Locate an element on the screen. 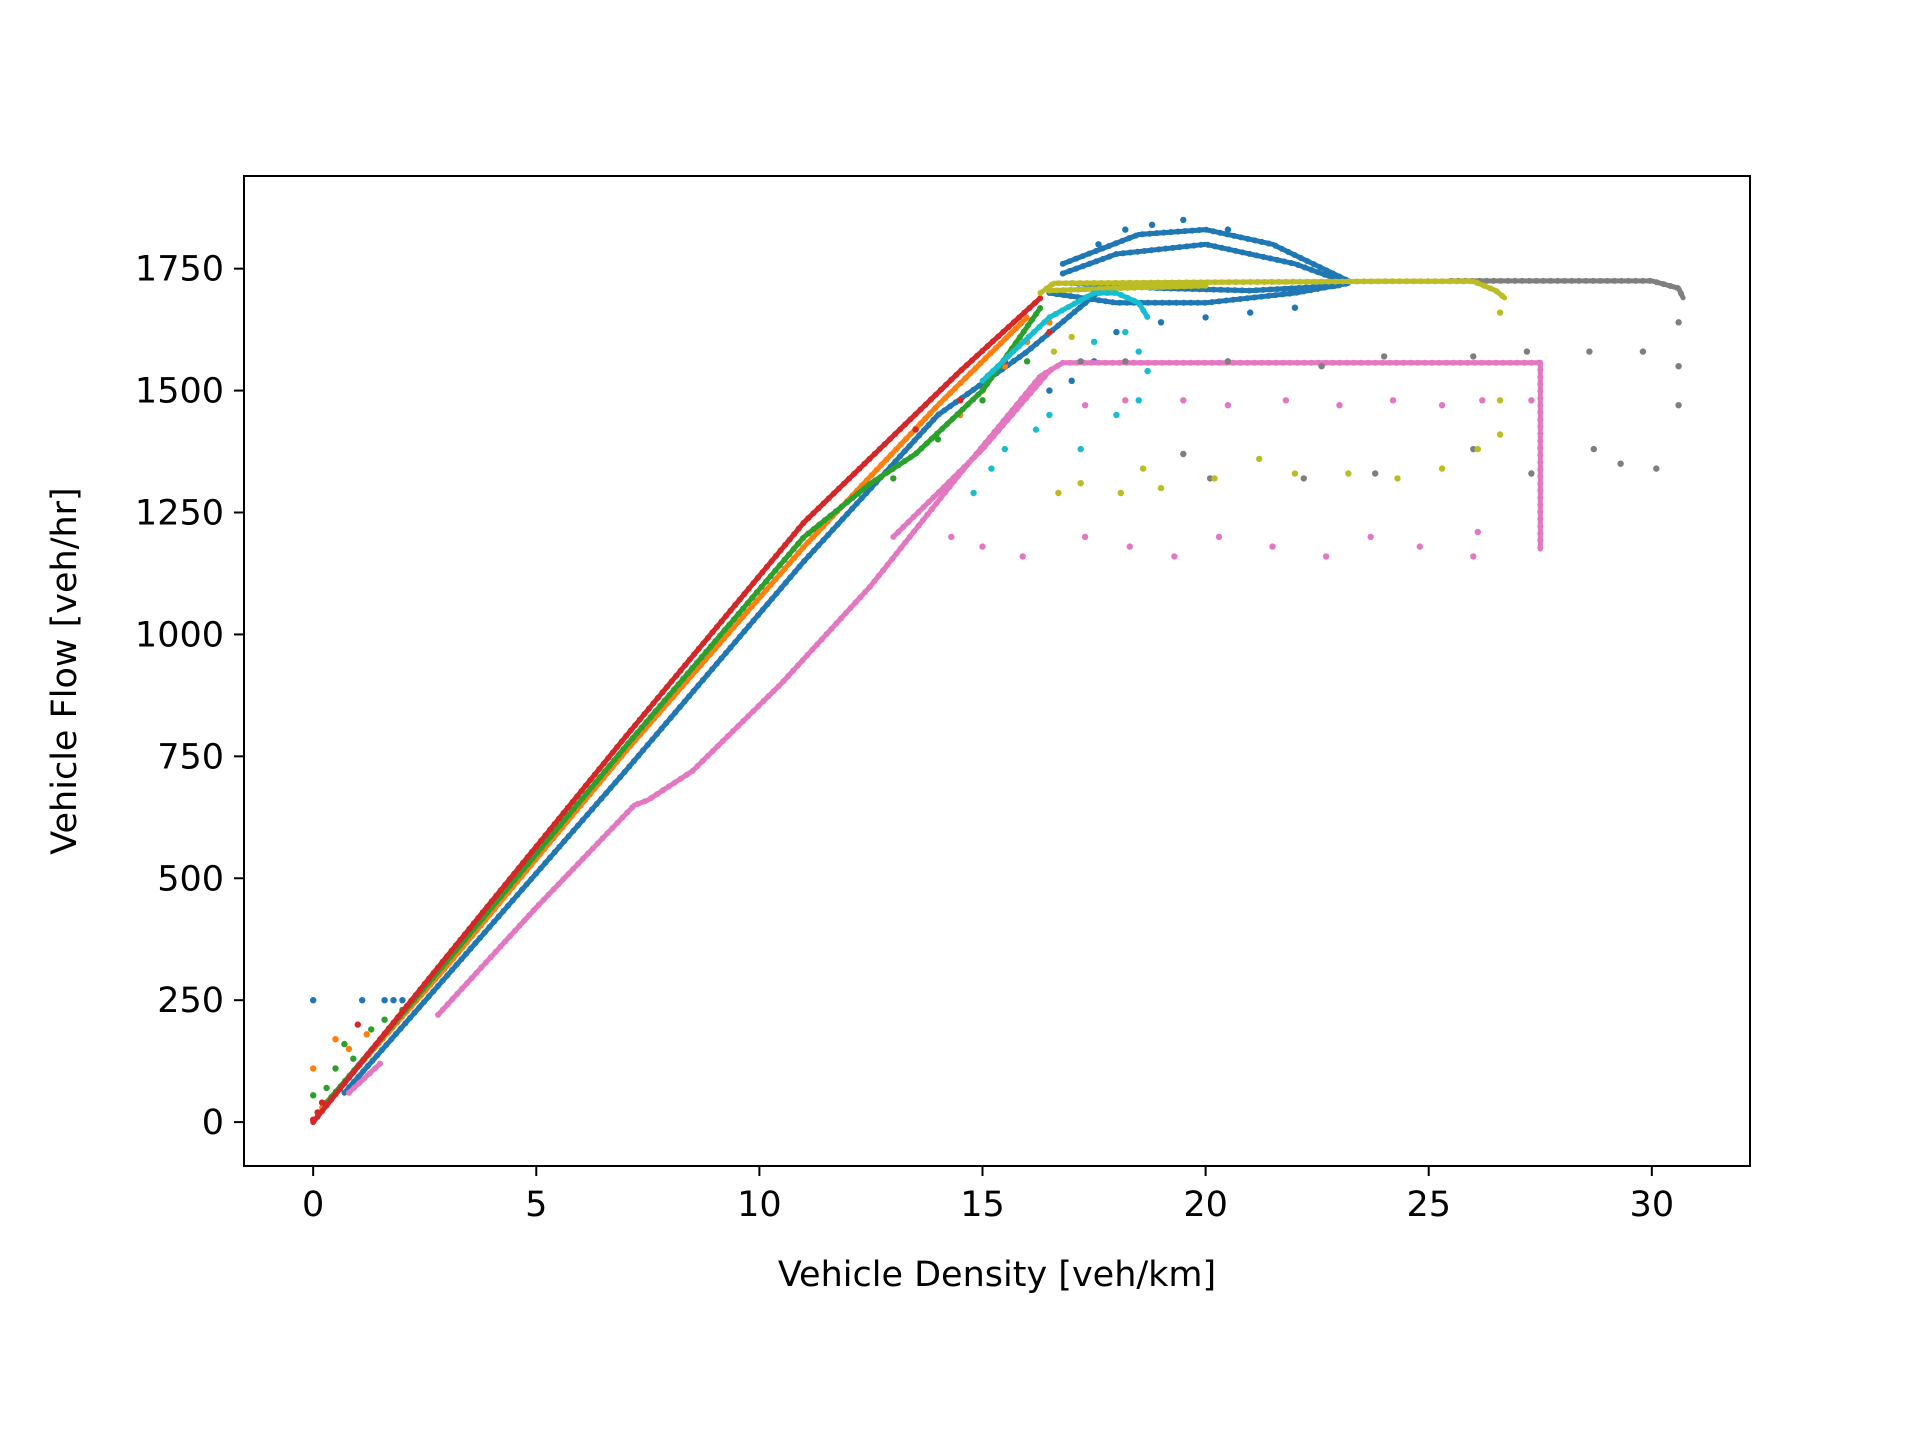 This screenshot has height=1440, width=1920. y-axis: 0 250 500 750 1000 1250 1500 1750 is located at coordinates (189, 696).